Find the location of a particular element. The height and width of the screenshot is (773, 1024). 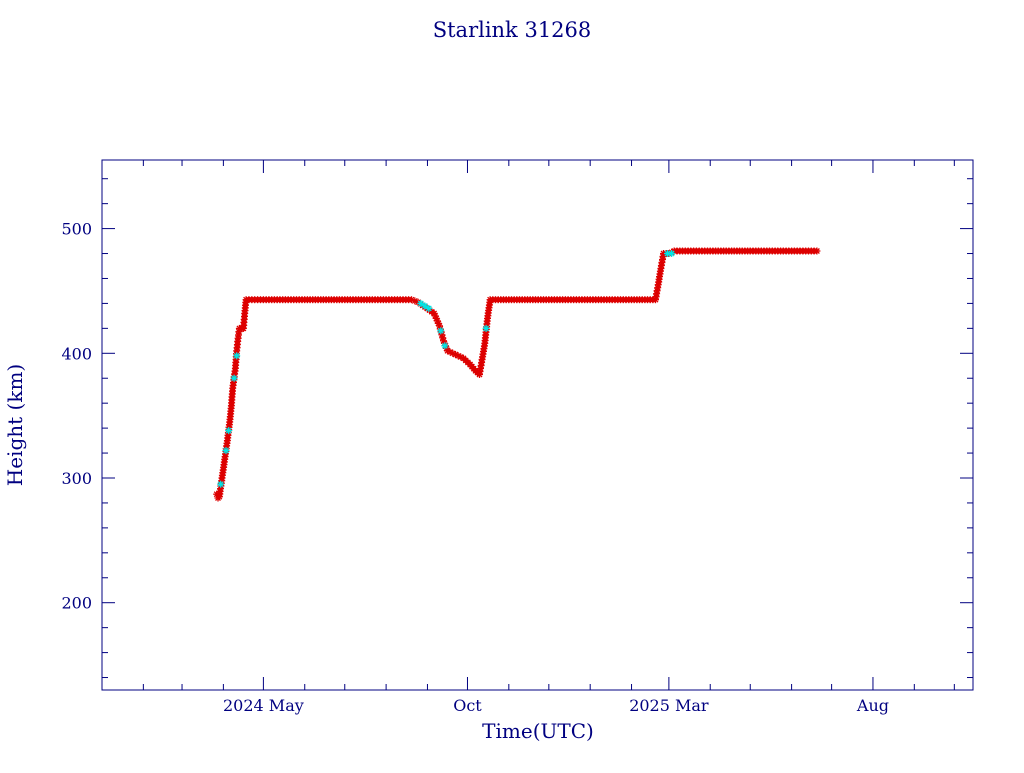

x-tick-label: 2024 May is located at coordinates (263, 705).